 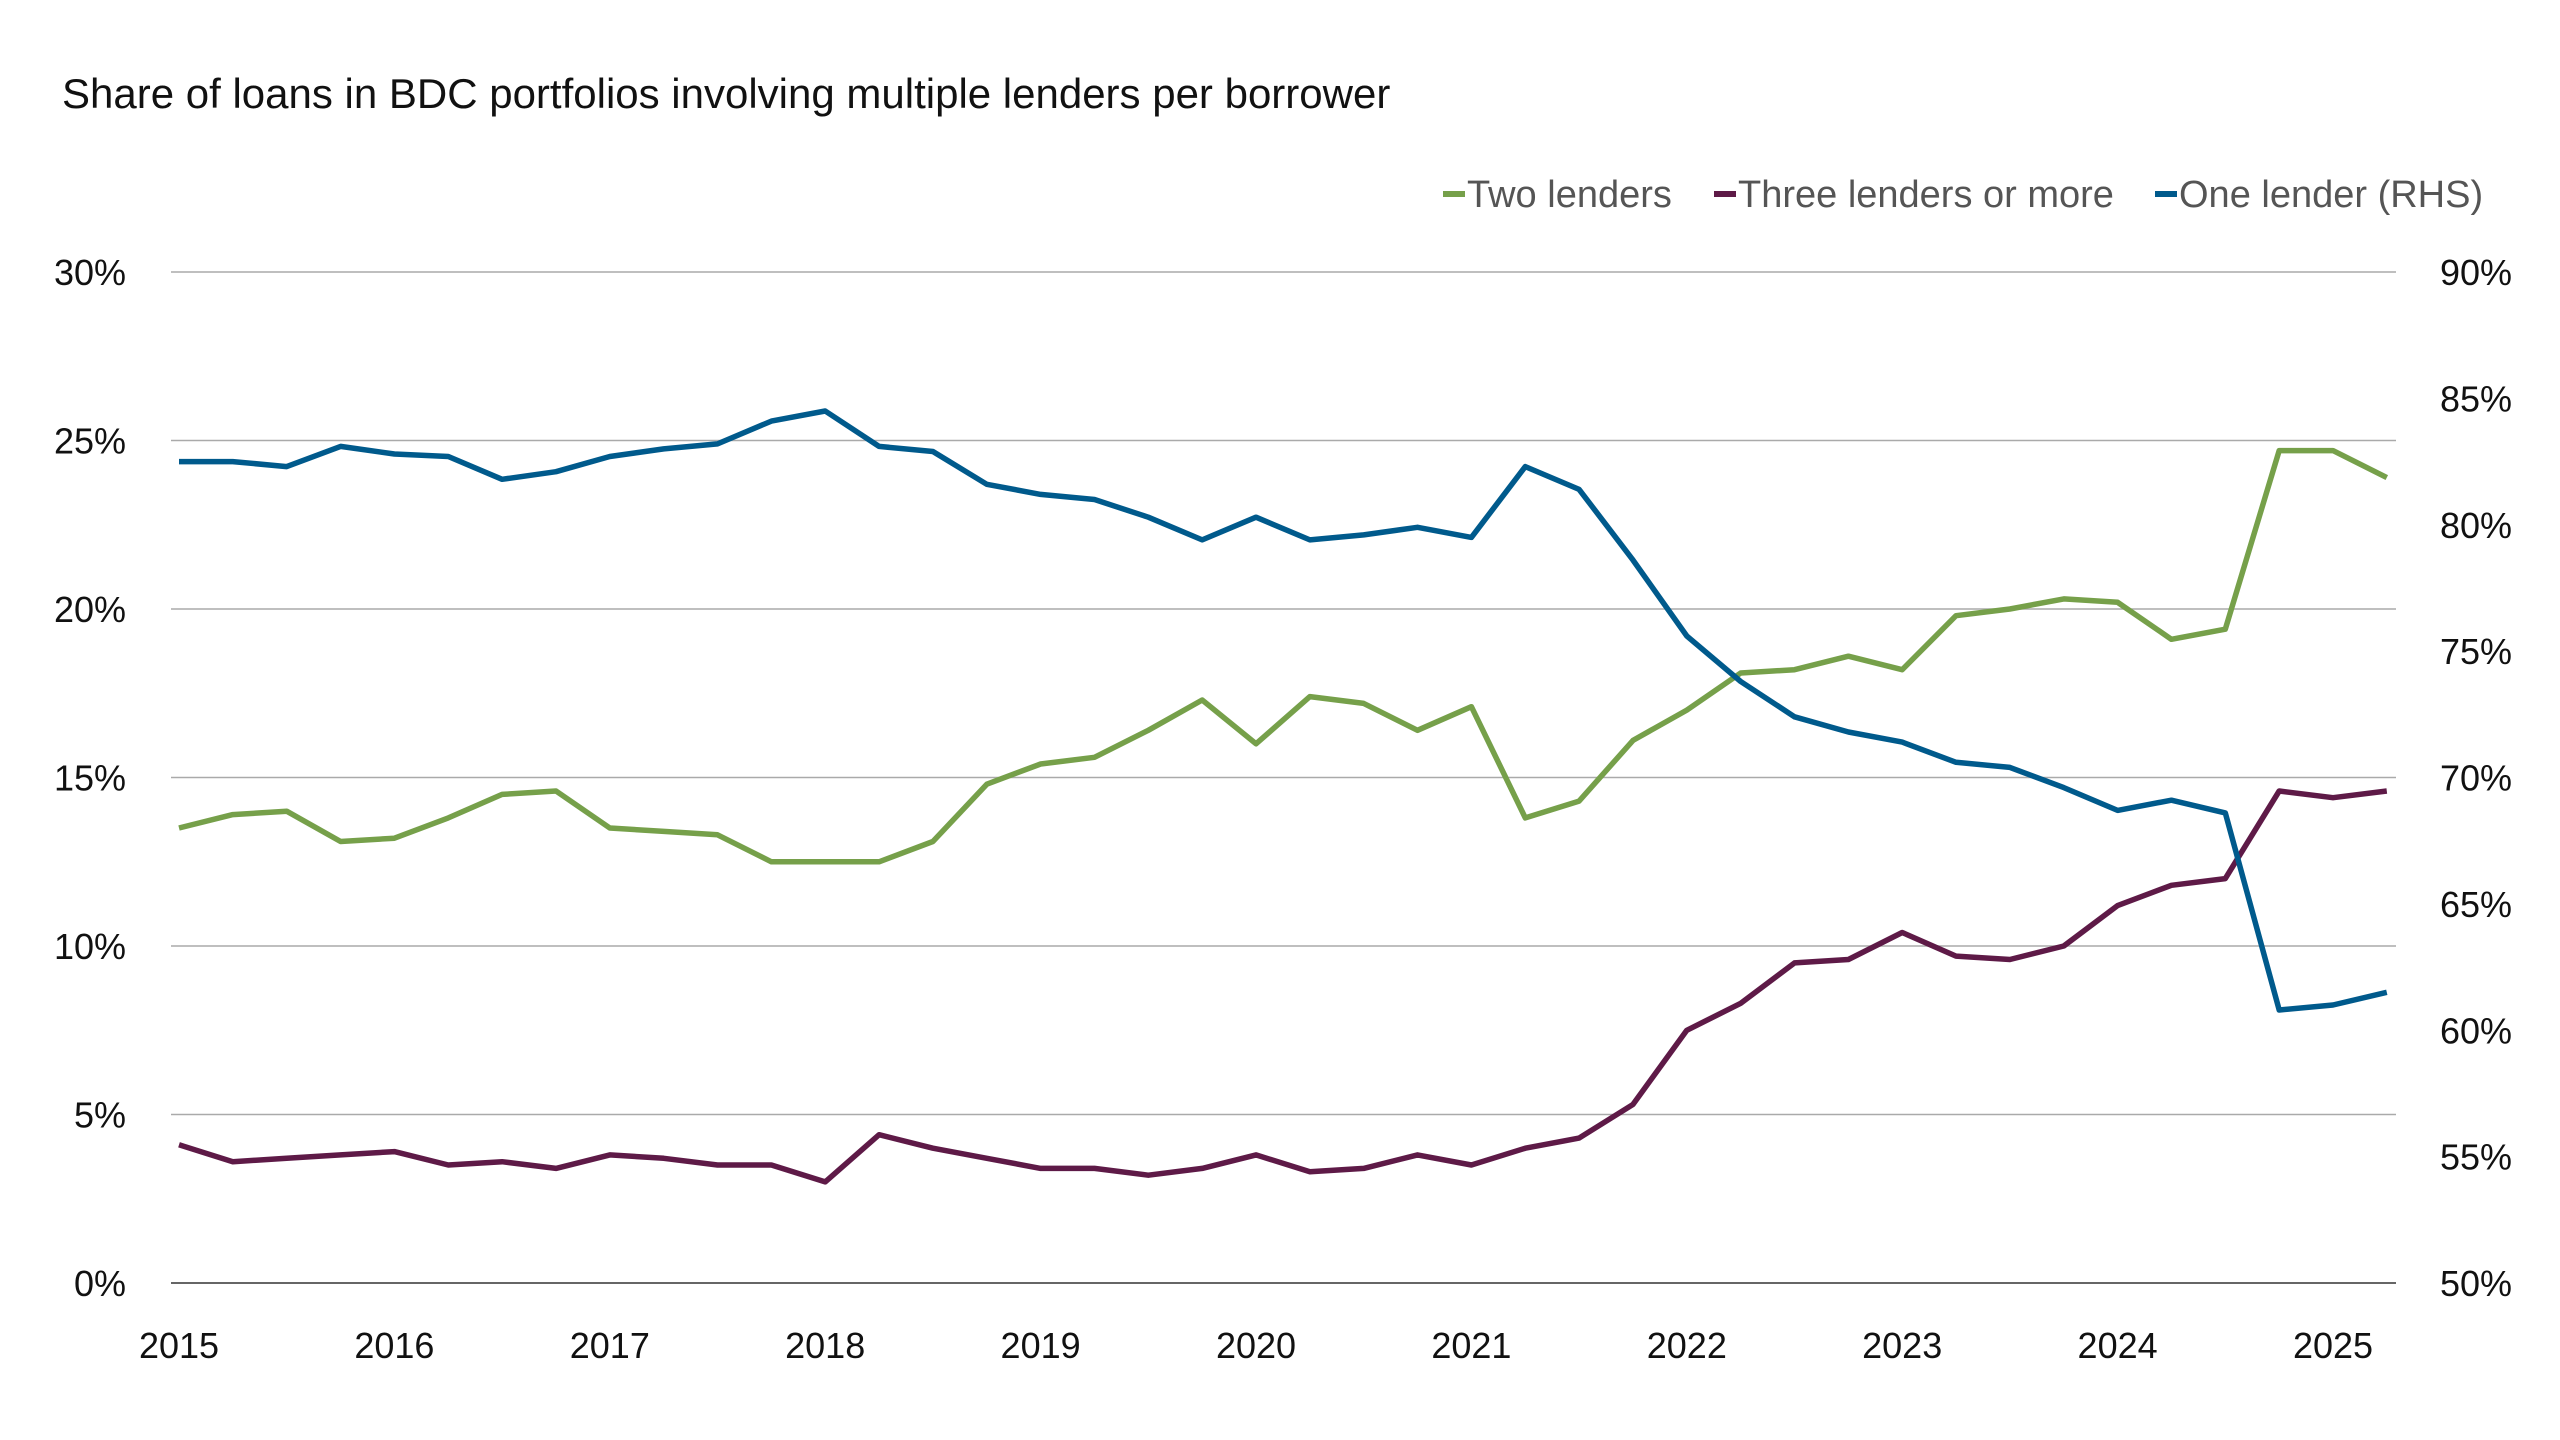 What do you see at coordinates (2476, 398) in the screenshot?
I see `y-right-tick-label: 85%` at bounding box center [2476, 398].